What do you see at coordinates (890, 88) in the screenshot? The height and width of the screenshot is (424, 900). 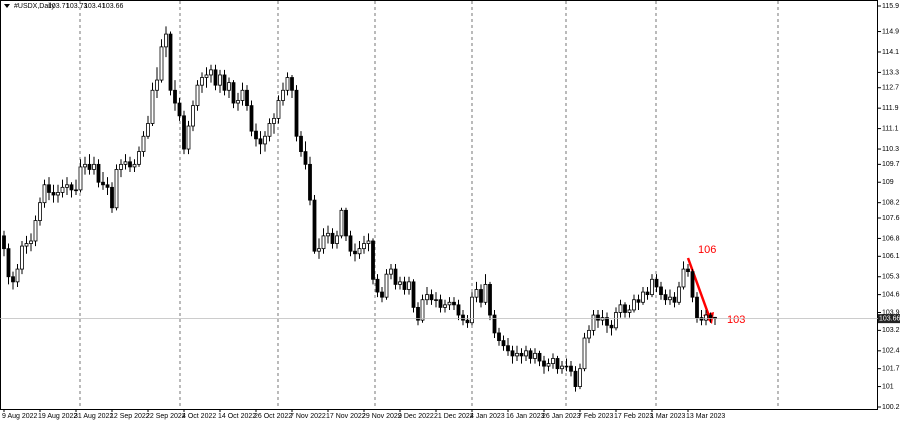 I see `y-tick-label: 112.7` at bounding box center [890, 88].